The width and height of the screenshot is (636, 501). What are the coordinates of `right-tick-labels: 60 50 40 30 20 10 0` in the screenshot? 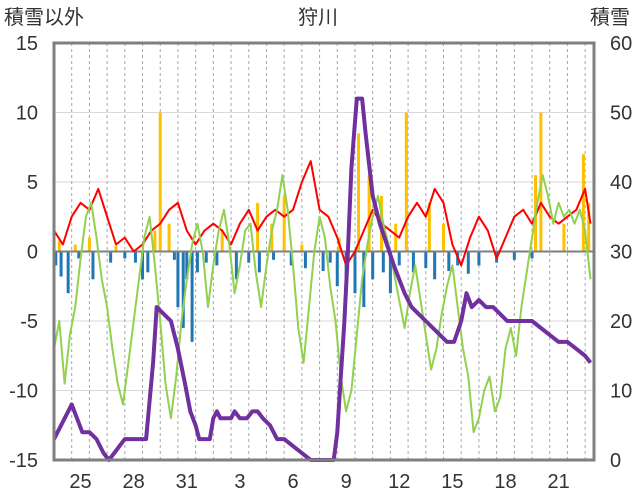 It's located at (621, 252).